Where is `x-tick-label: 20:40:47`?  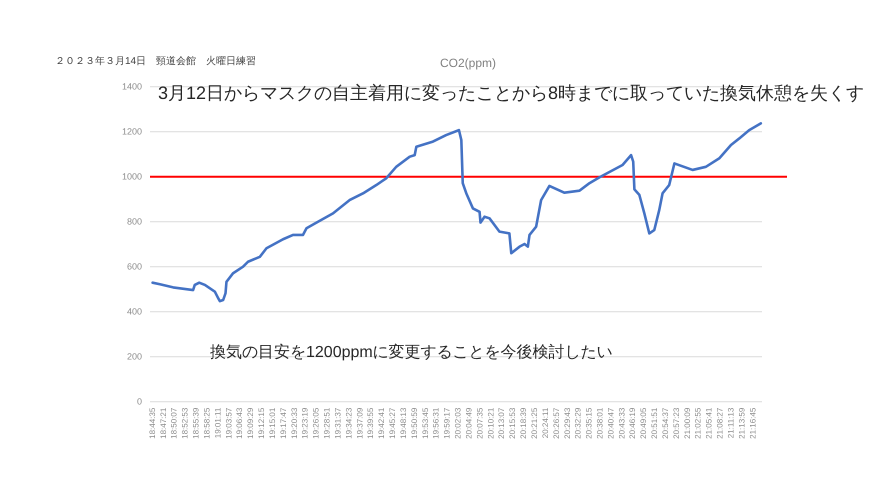
x-tick-label: 20:40:47 is located at coordinates (611, 423).